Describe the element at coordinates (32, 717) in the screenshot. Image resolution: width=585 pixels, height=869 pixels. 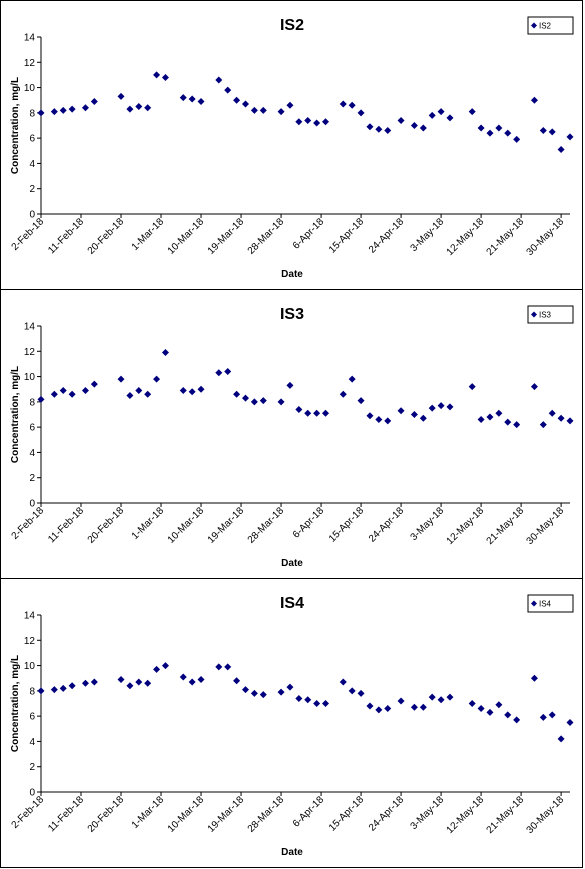
I see `y-tick-label: 6` at that location.